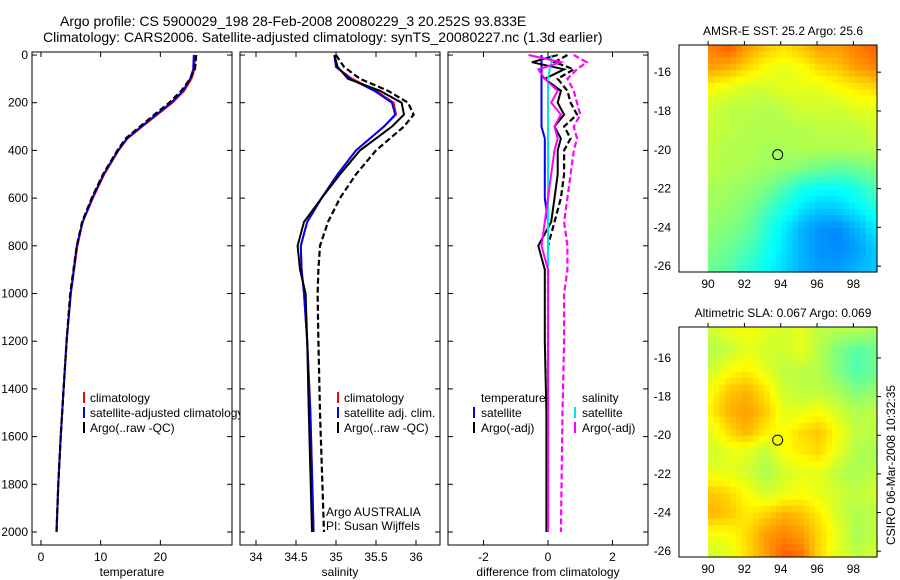 This screenshot has width=900, height=580. I want to click on y-tick-label: -18, so click(663, 111).